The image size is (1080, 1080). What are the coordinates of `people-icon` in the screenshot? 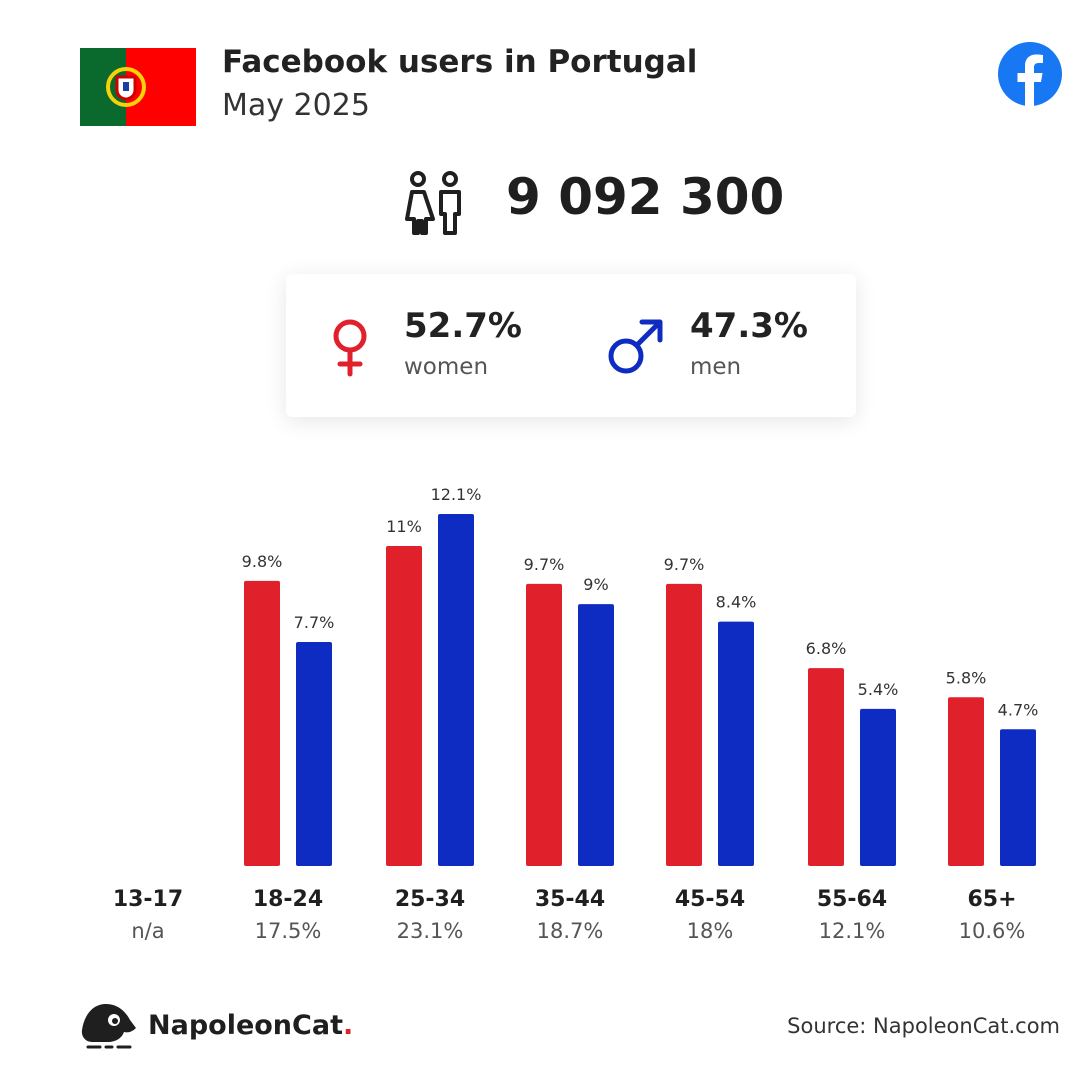 It's located at (433, 203).